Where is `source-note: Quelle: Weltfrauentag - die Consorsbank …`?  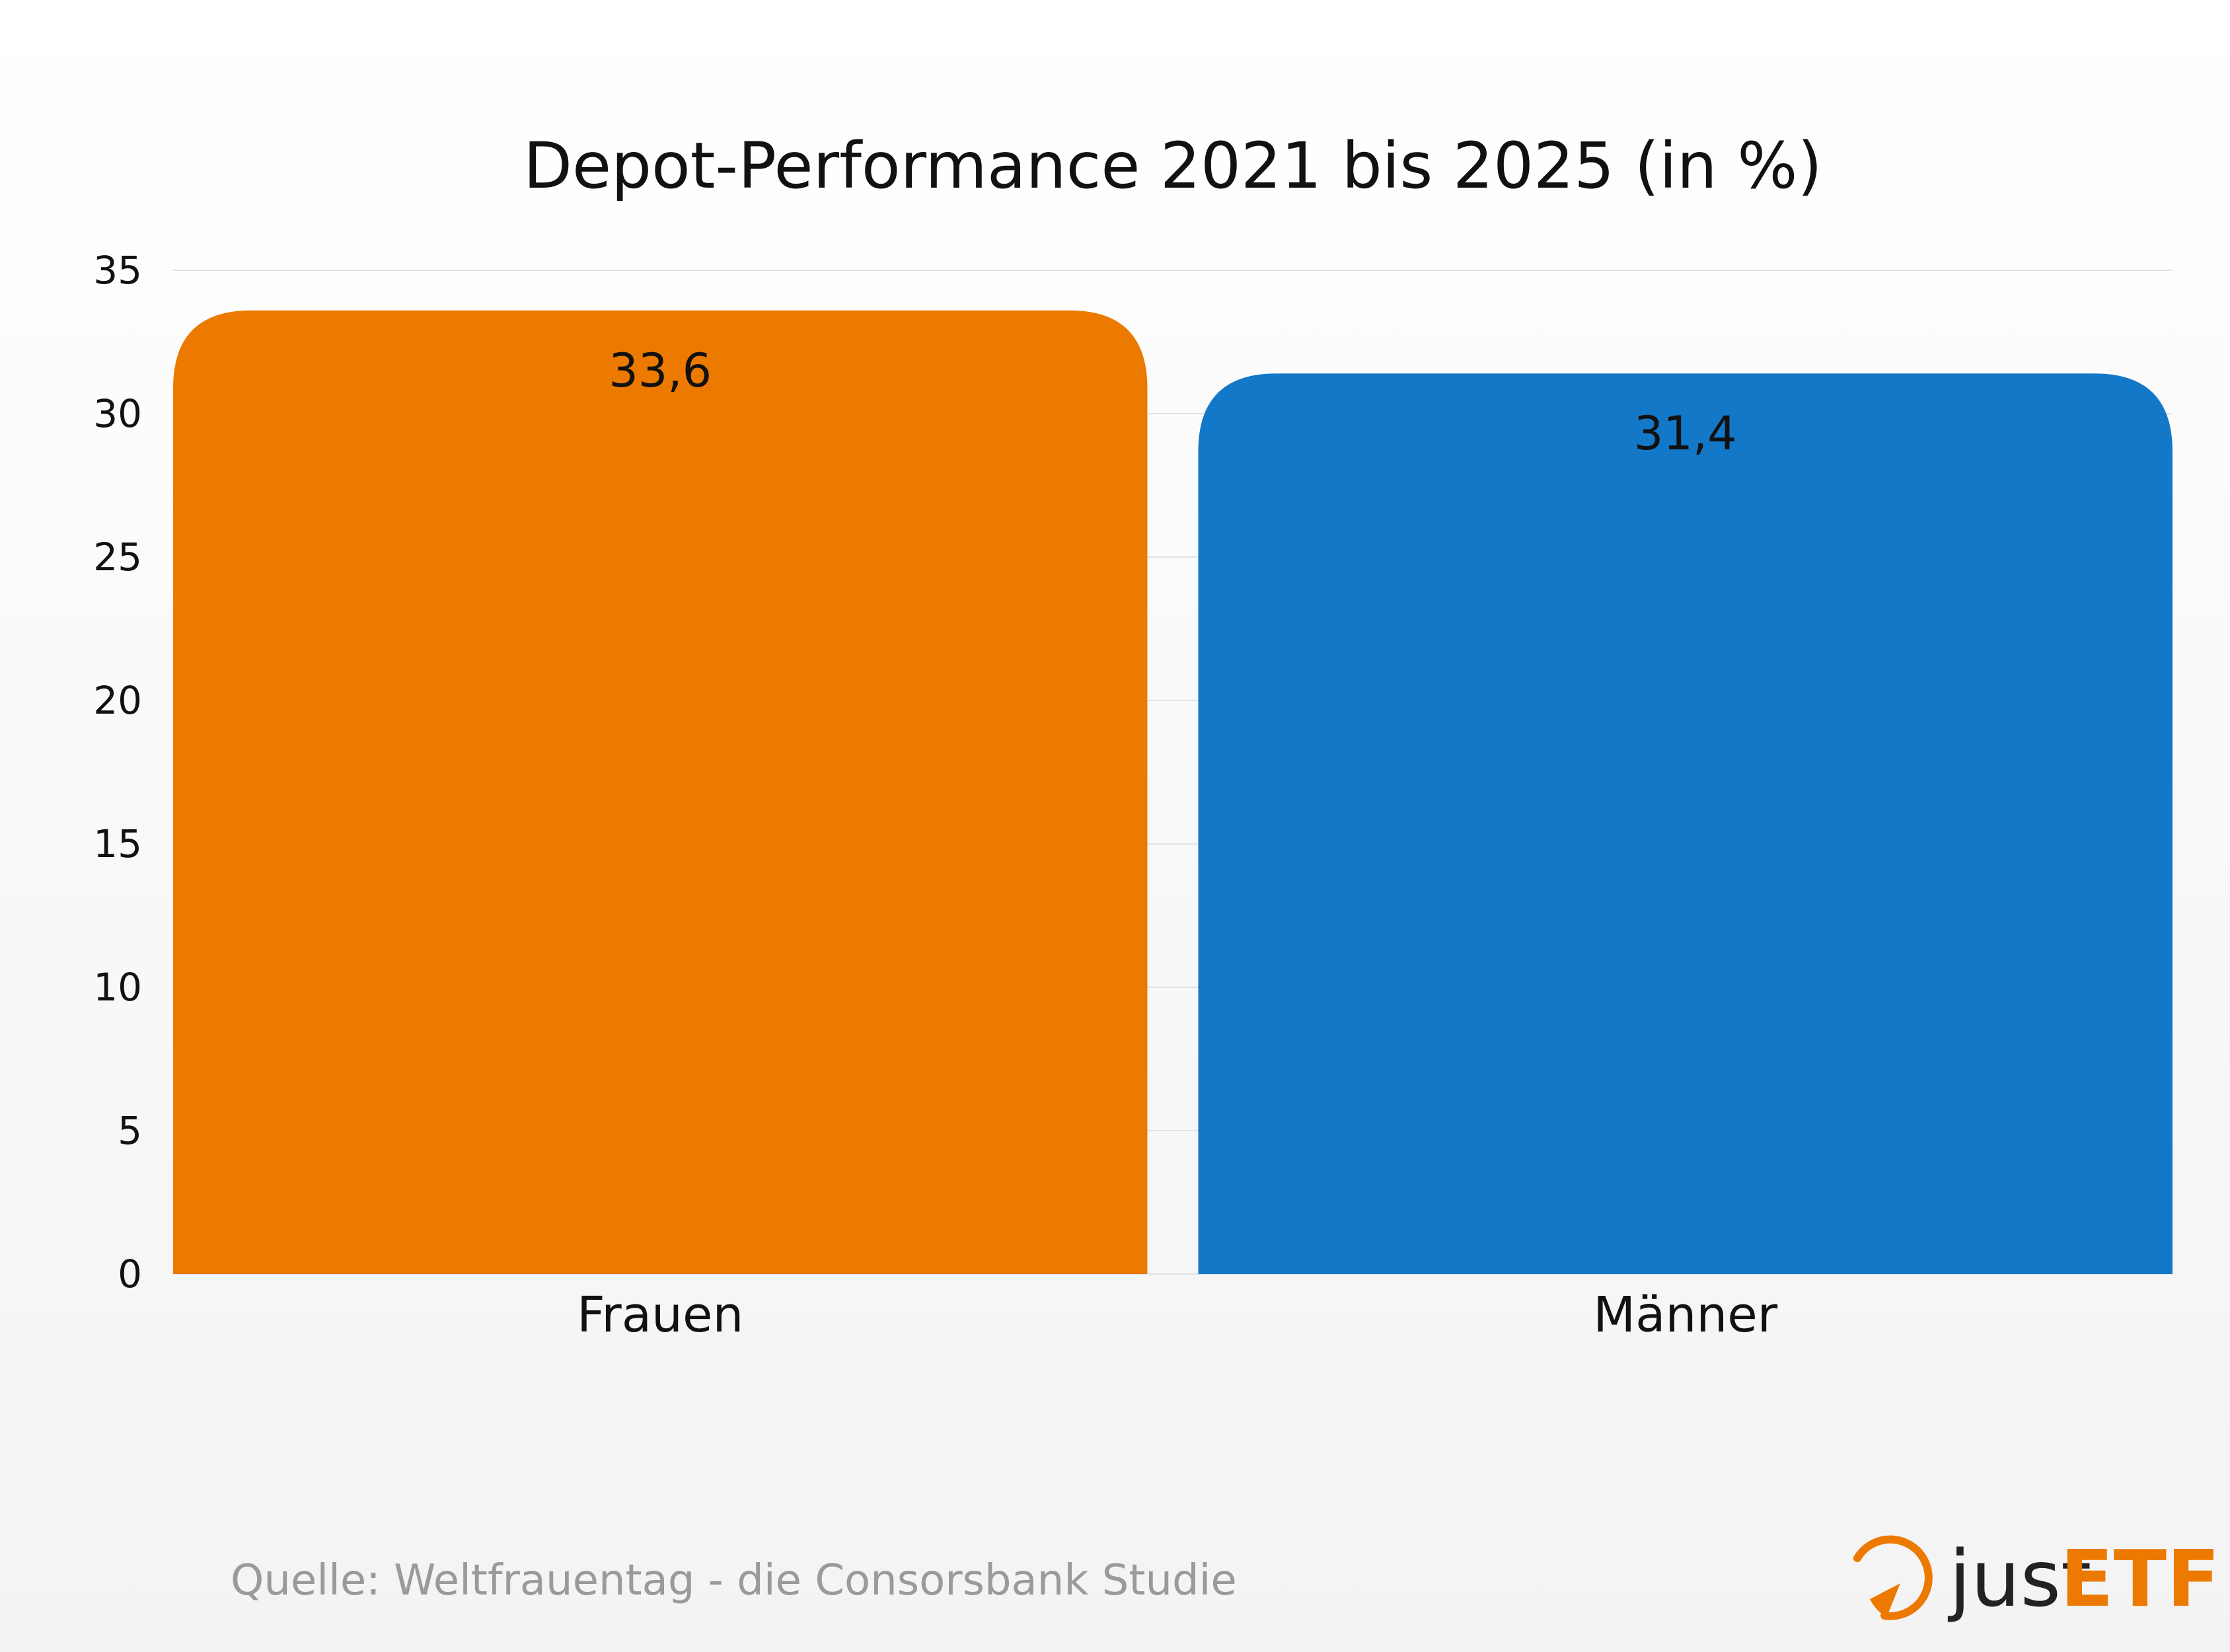
source-note: Quelle: Weltfrauentag - die Consorsbank … is located at coordinates (734, 1581).